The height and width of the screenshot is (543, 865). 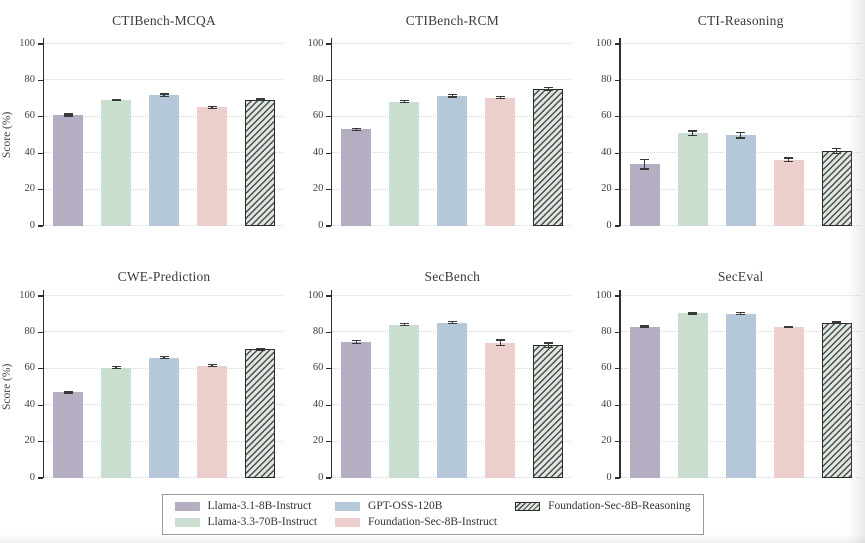 What do you see at coordinates (788, 192) in the screenshot?
I see `bar-foundation-sec-8b-instruct` at bounding box center [788, 192].